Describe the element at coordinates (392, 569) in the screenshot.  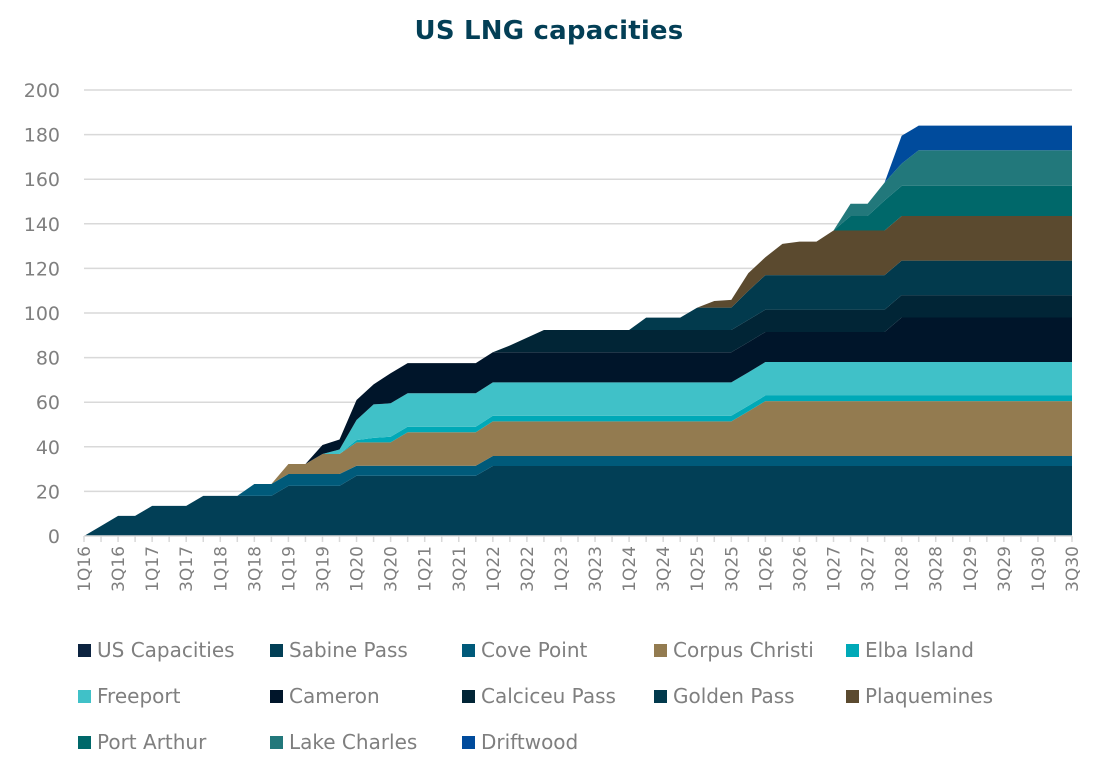
I see `x-tick-label: 3Q20` at that location.